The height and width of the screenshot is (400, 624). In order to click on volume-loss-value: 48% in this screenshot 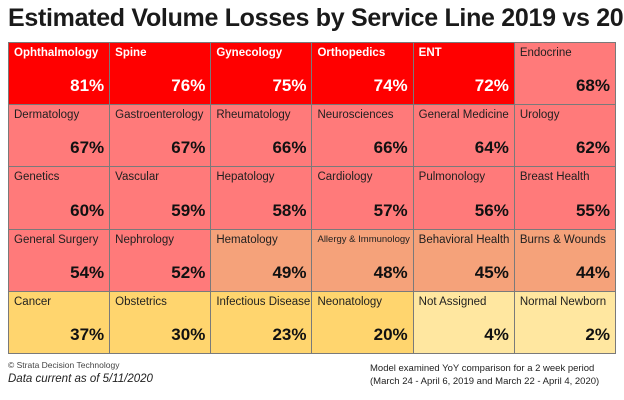, I will do `click(390, 272)`.